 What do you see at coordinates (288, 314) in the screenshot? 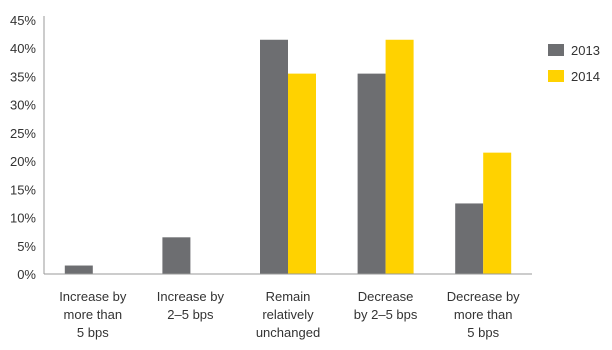
I see `x-tick-label: relatively` at bounding box center [288, 314].